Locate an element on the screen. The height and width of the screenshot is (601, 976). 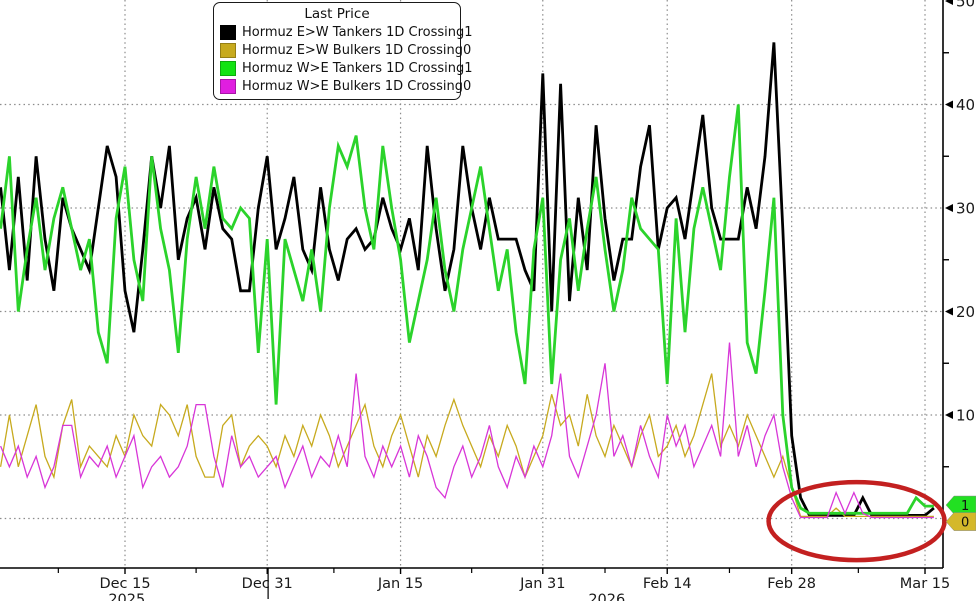
year-label-2026: 2026 is located at coordinates (606, 596).